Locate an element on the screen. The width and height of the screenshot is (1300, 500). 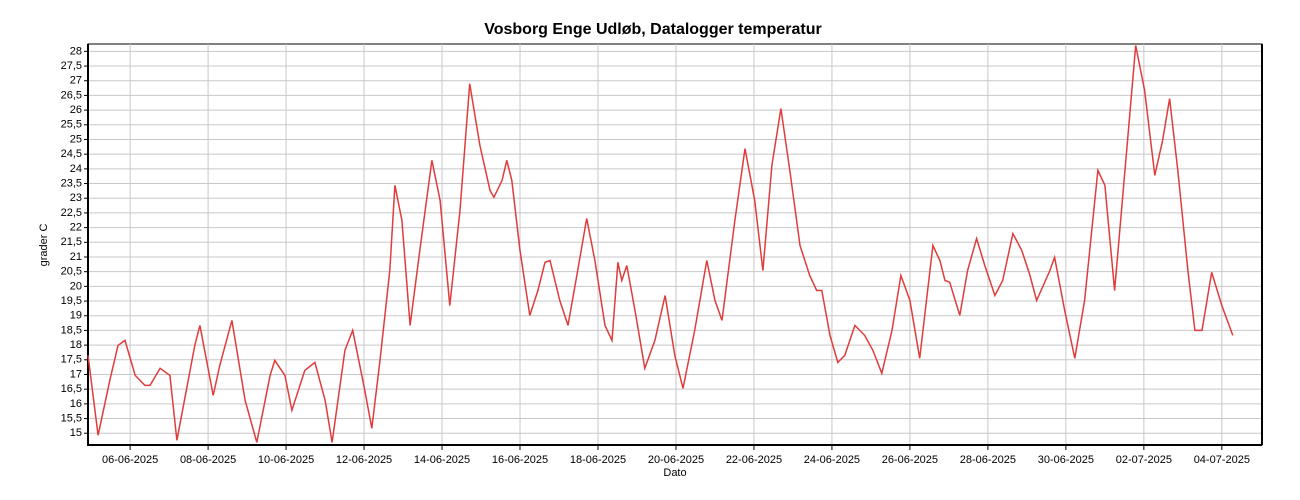
x-tick-label: 20-06-2025 is located at coordinates (676, 460).